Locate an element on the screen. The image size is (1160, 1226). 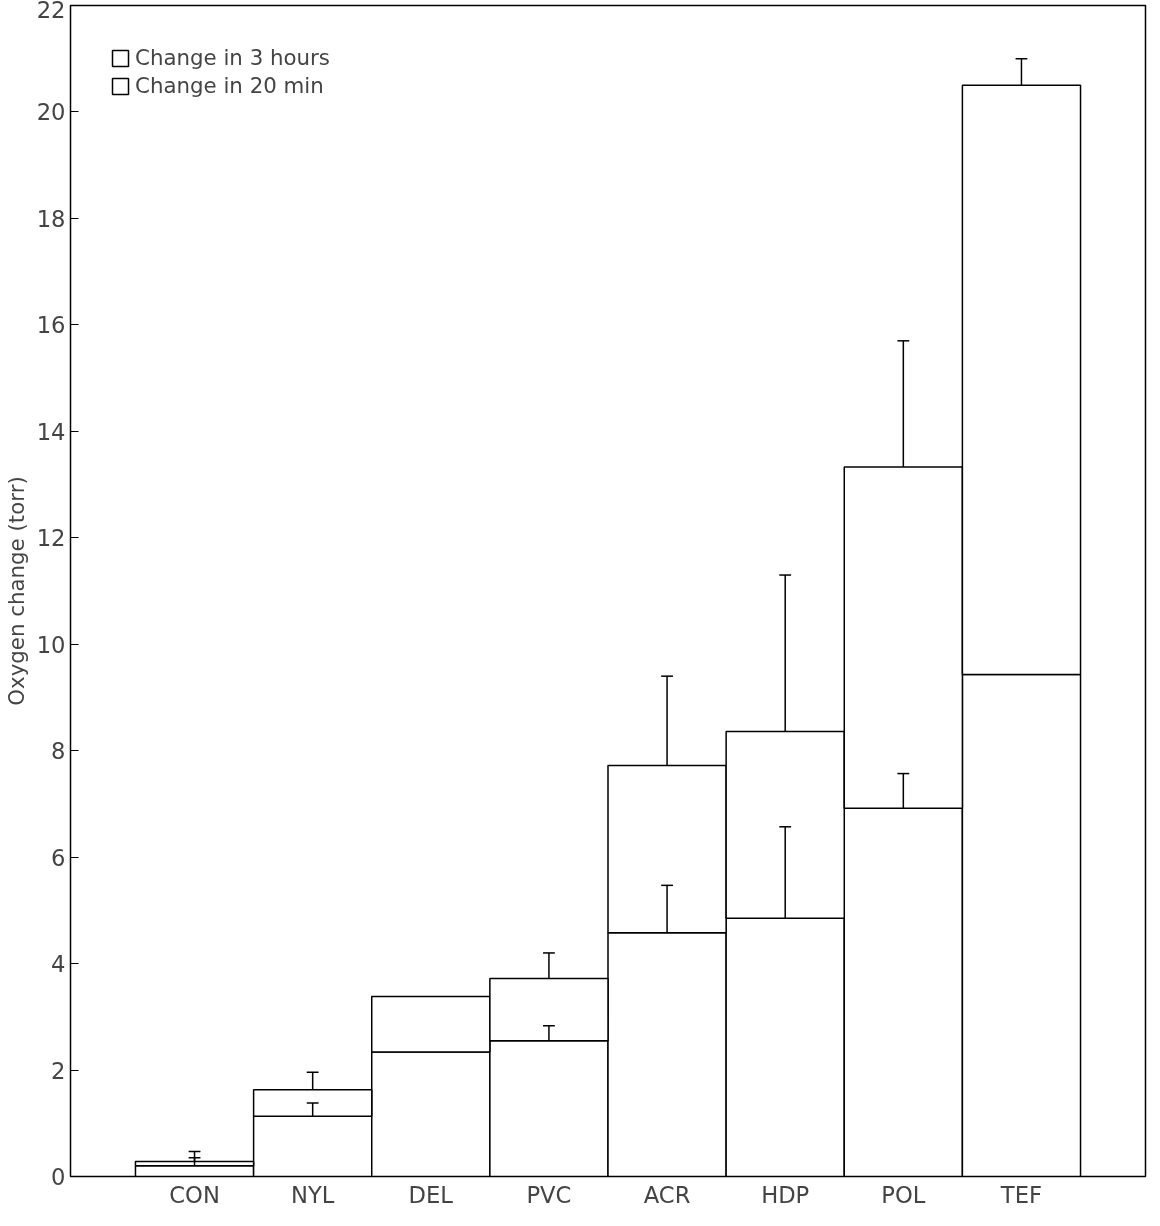
x-tick-label: TEF is located at coordinates (1021, 1194).